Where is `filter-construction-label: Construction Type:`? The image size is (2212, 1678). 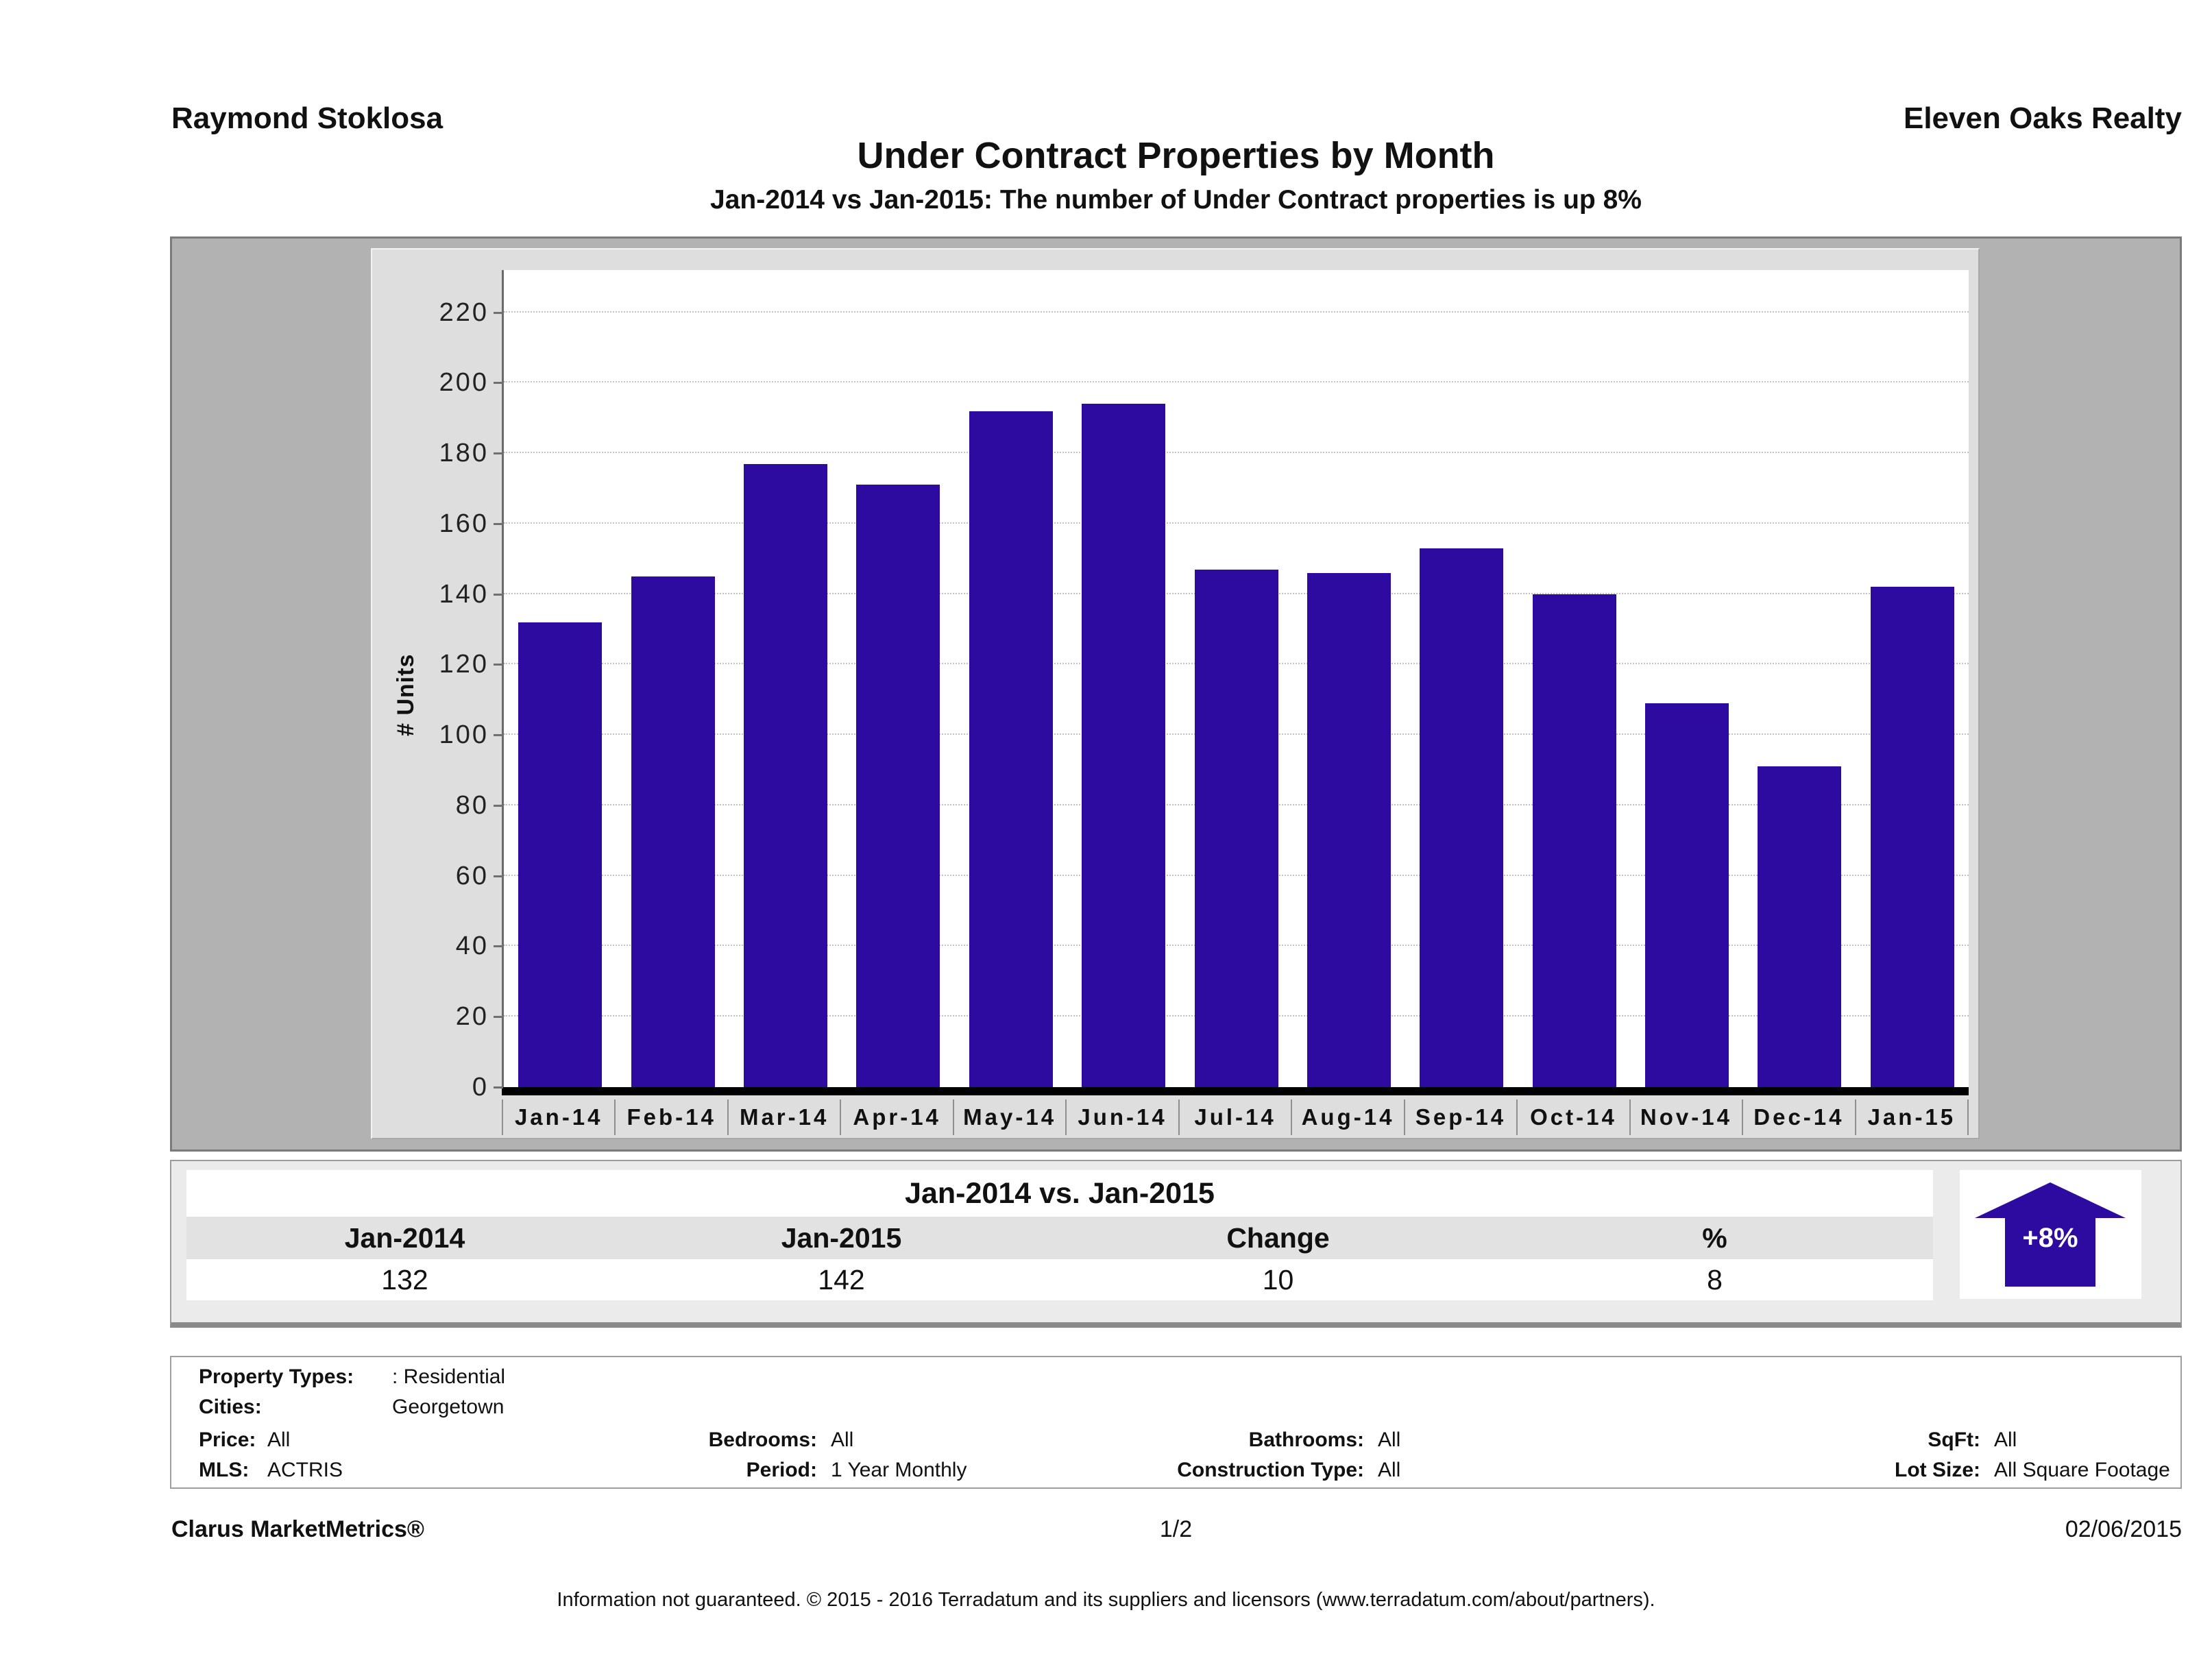
filter-construction-label: Construction Type: is located at coordinates (1270, 1470).